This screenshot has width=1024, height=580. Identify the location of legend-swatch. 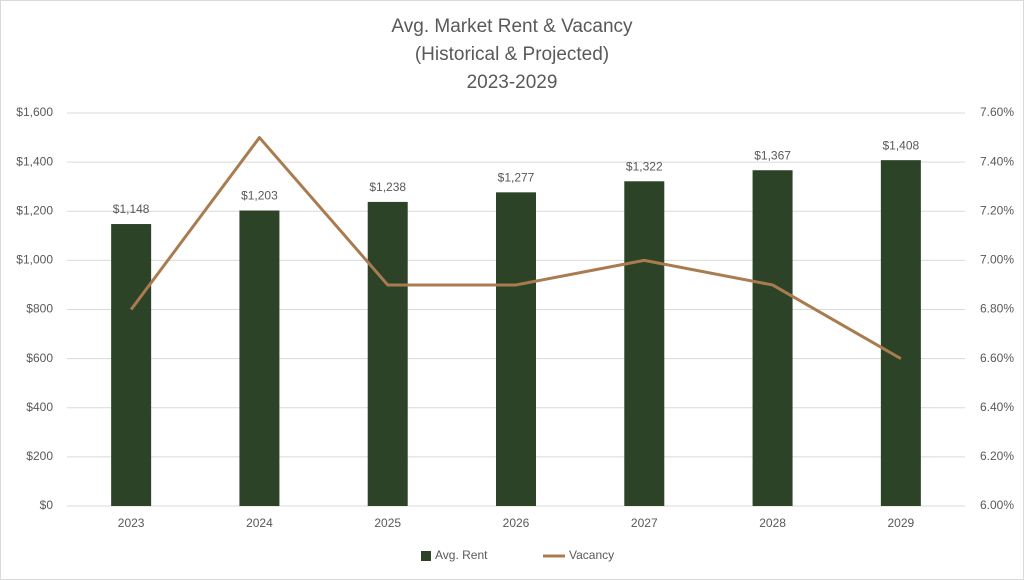
(426, 556).